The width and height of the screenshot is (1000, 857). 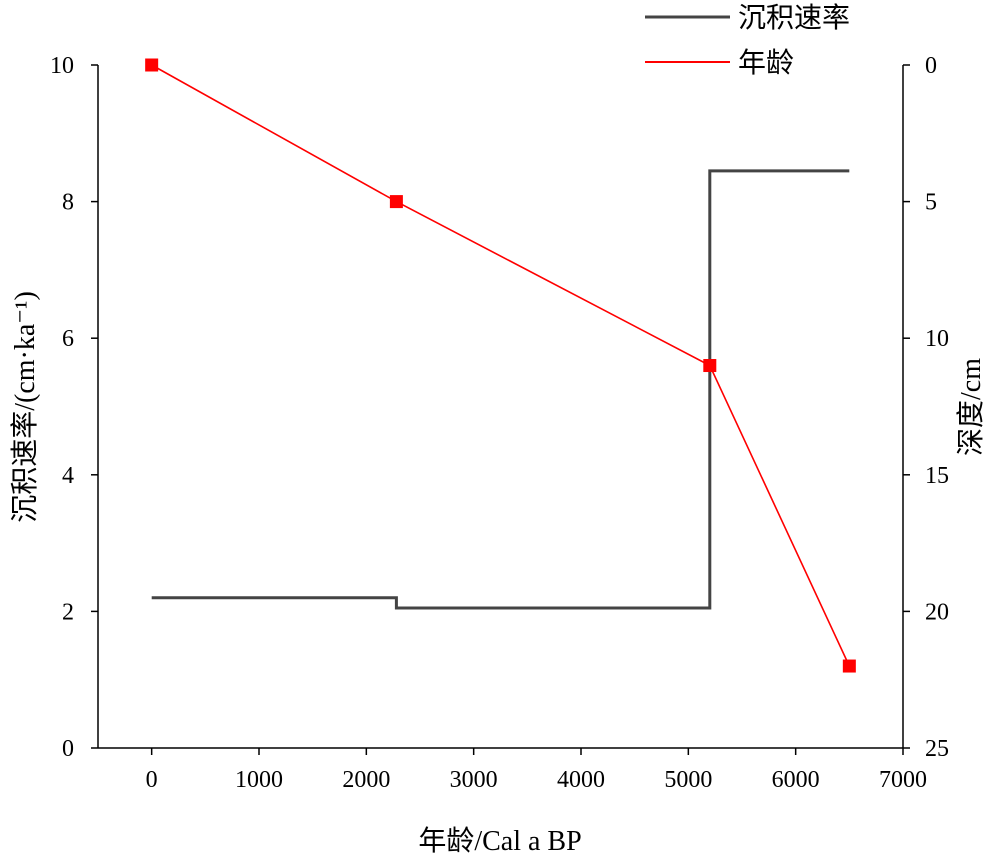 I want to click on left-y-axis-tick-label: 0, so click(x=68, y=749).